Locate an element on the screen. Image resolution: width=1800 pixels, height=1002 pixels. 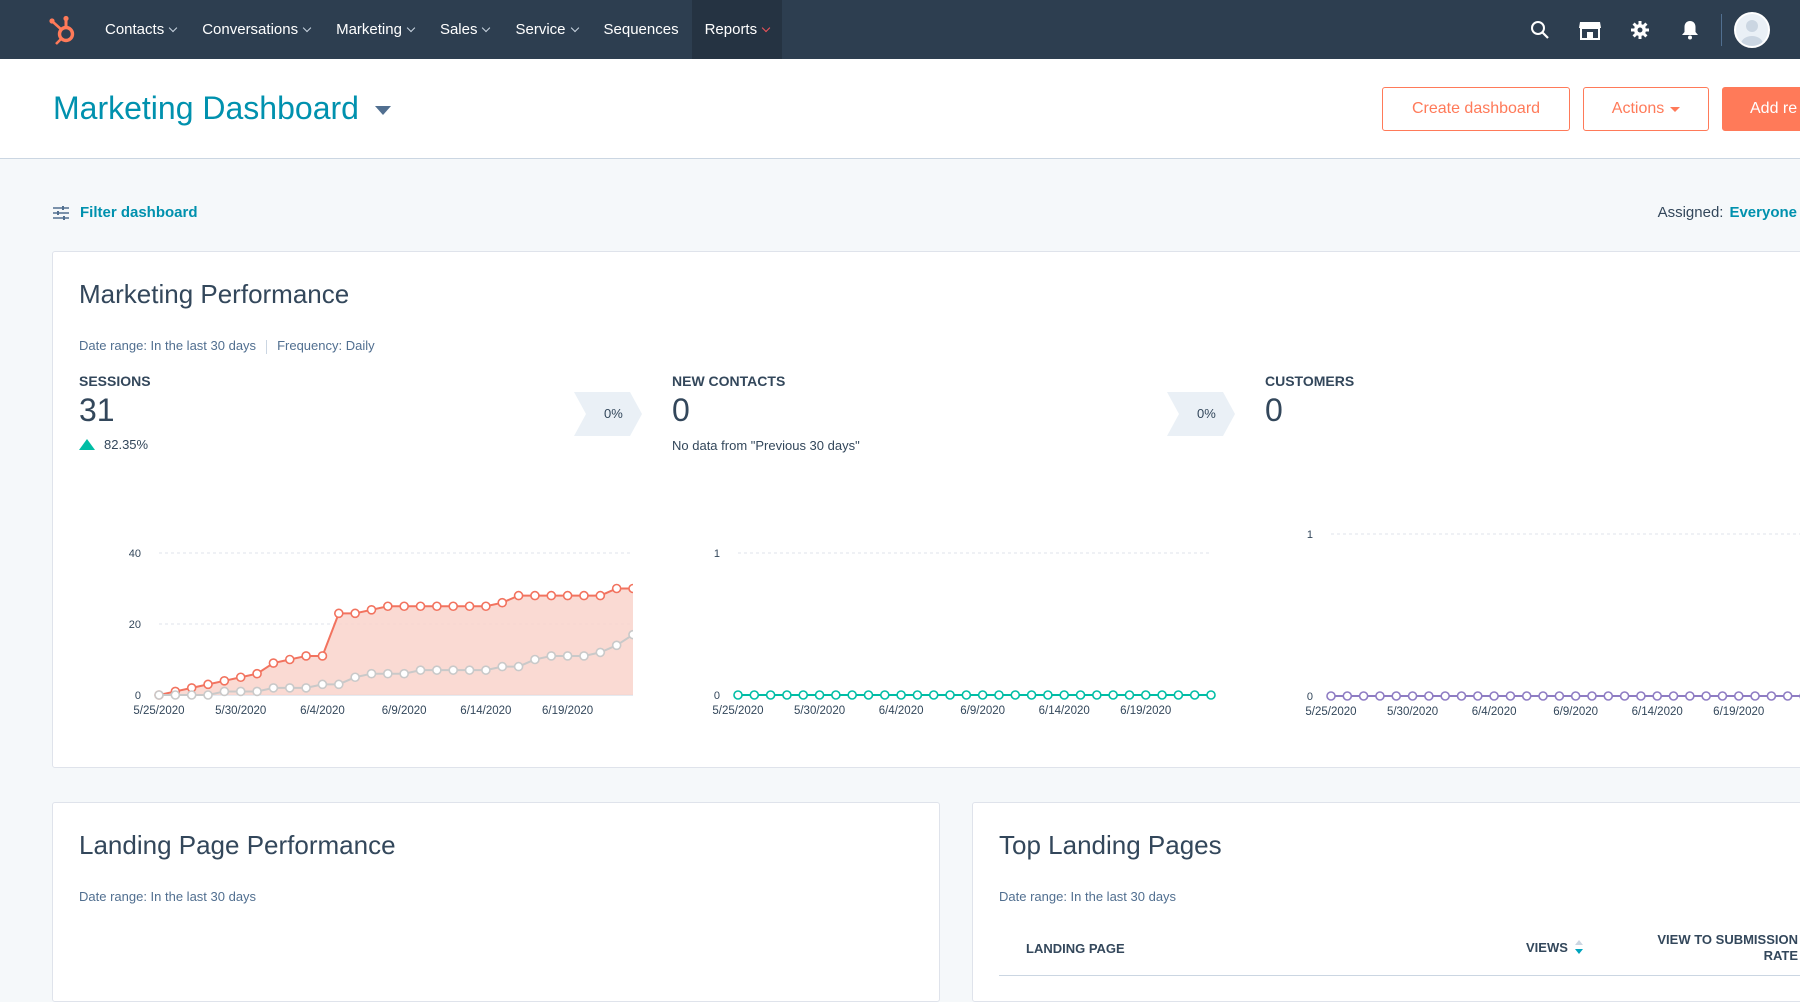
column-header-landing-page: LANDING PAGE is located at coordinates (1075, 948).